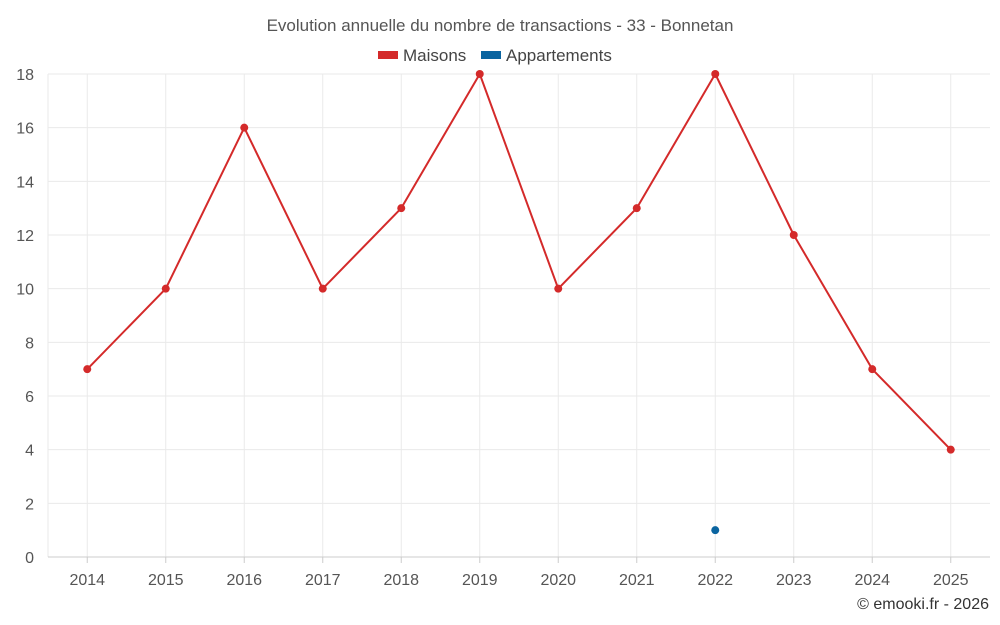 The image size is (1000, 625). What do you see at coordinates (480, 580) in the screenshot?
I see `x-tick-label: 2019` at bounding box center [480, 580].